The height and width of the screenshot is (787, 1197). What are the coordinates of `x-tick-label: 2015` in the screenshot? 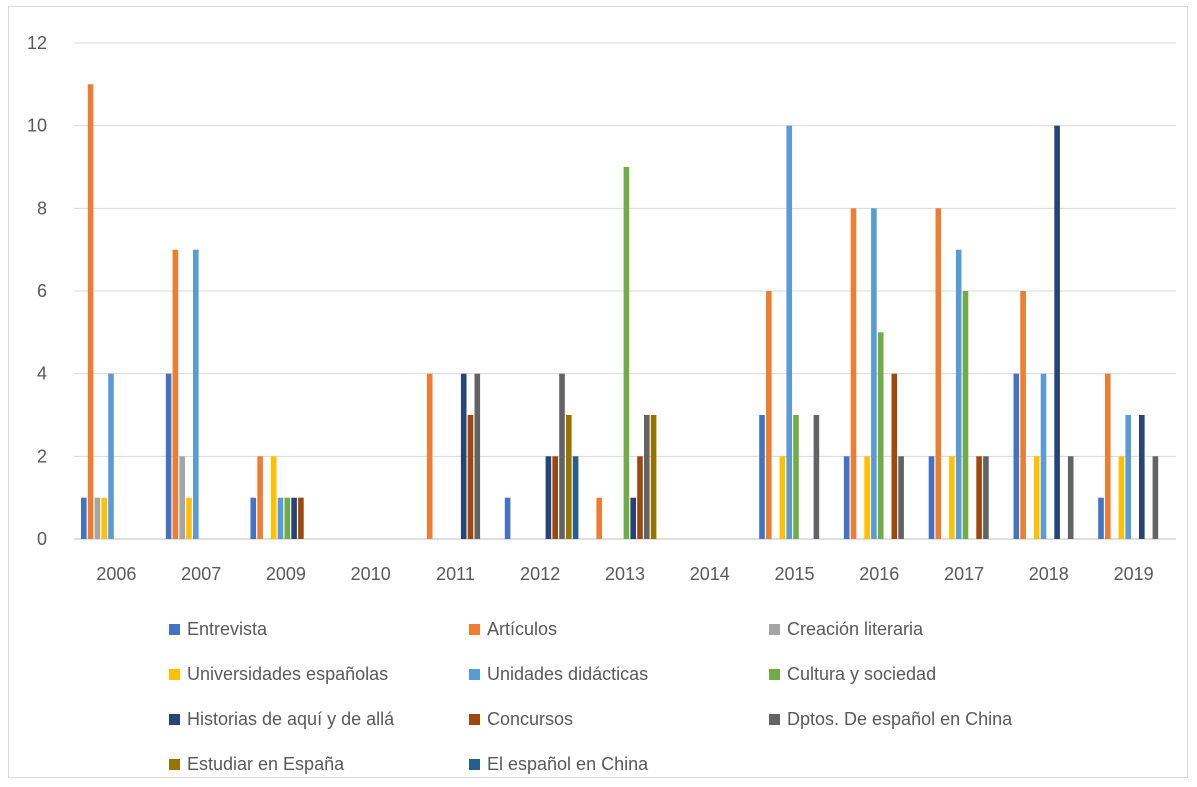 It's located at (794, 574).